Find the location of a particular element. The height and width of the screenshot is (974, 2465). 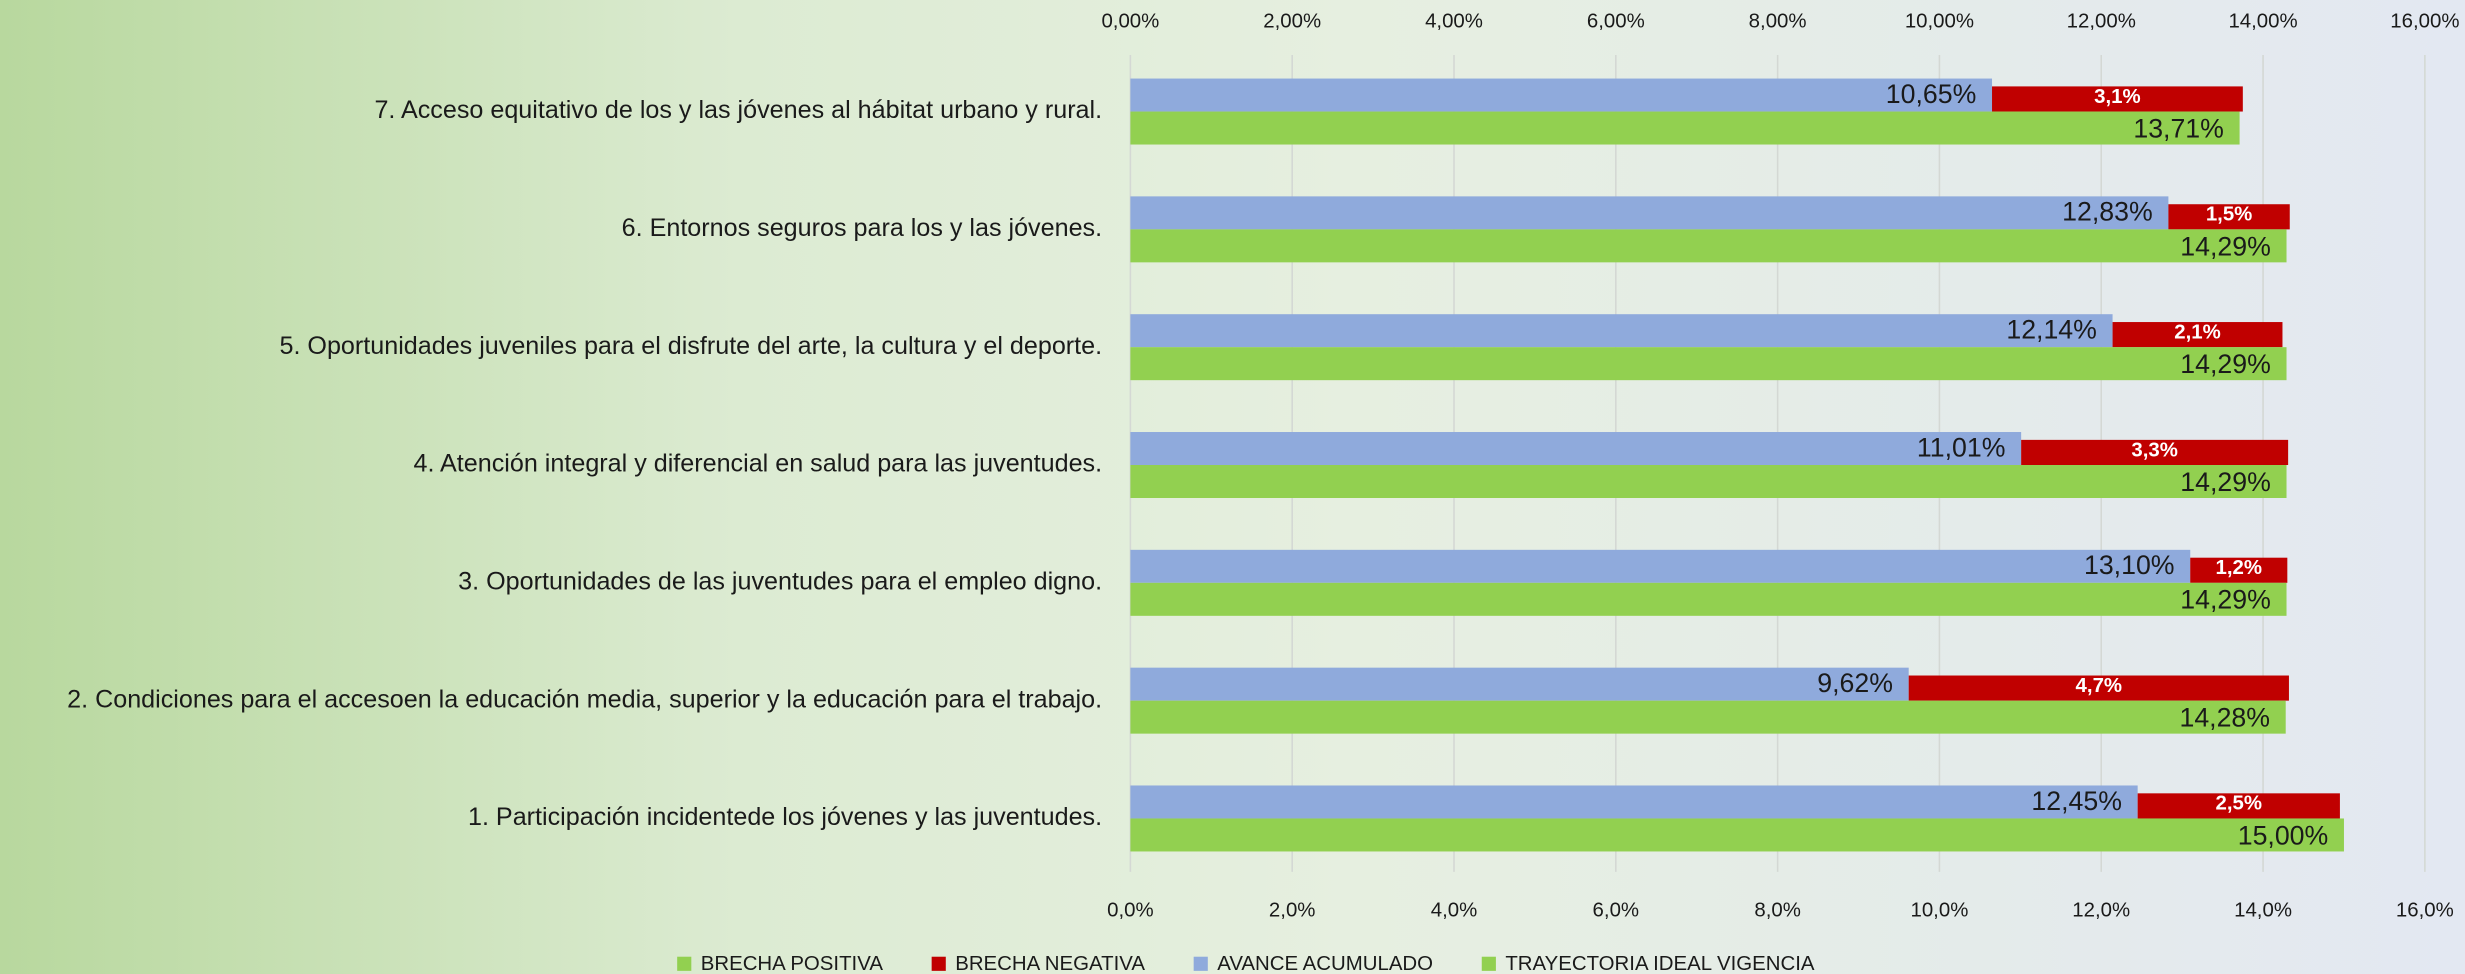

x2-tick-label: 6,00% is located at coordinates (1616, 21).